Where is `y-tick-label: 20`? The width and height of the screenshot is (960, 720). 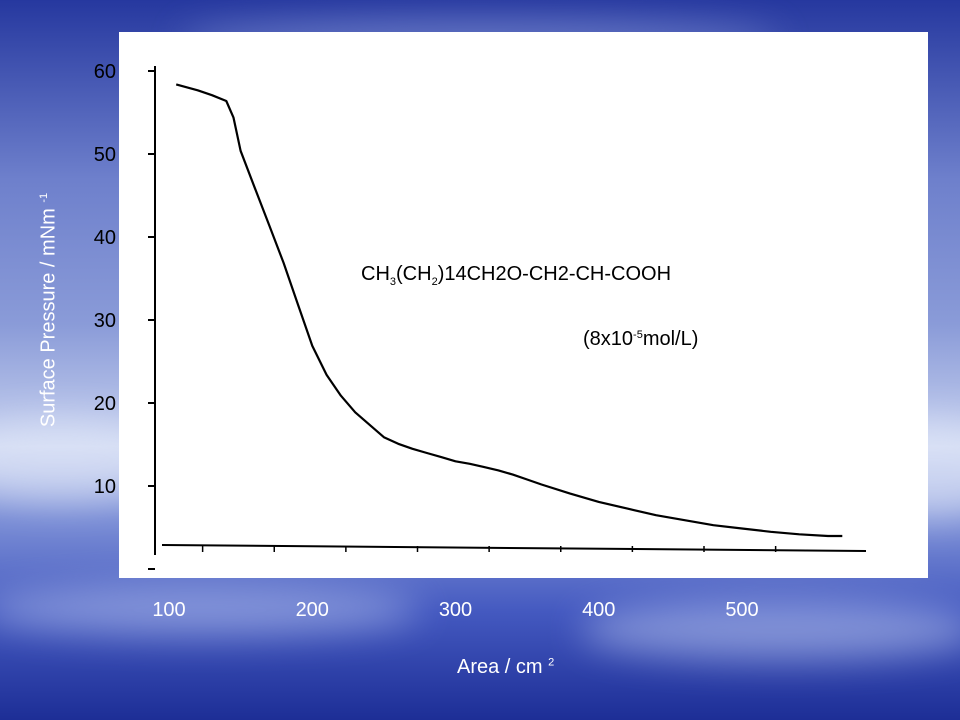 y-tick-label: 20 is located at coordinates (104, 404).